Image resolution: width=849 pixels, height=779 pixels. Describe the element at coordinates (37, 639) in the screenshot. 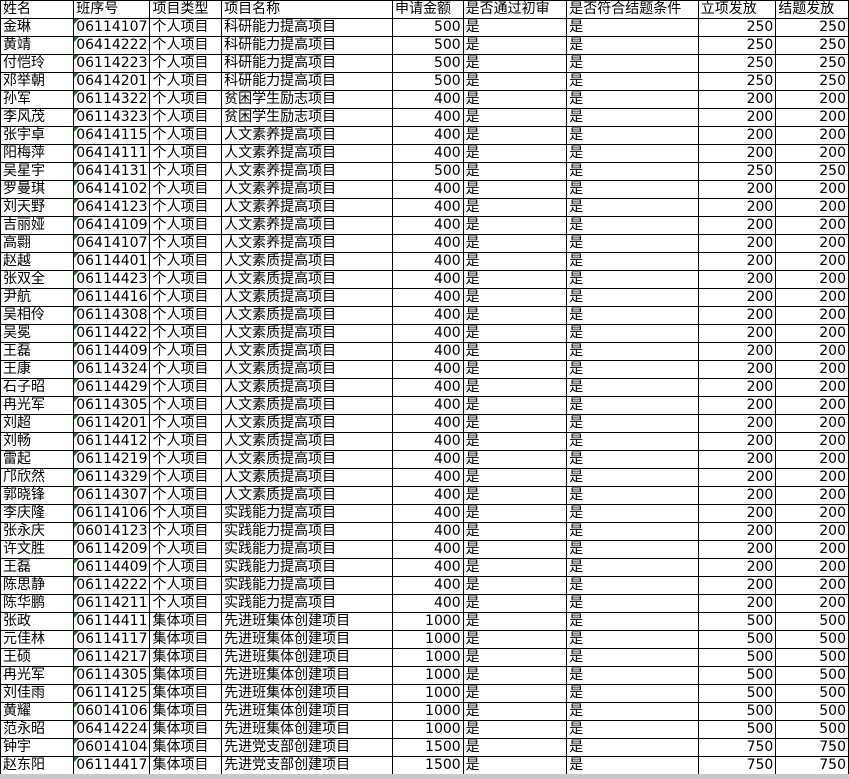

I see `cell-name: 元佳林` at that location.